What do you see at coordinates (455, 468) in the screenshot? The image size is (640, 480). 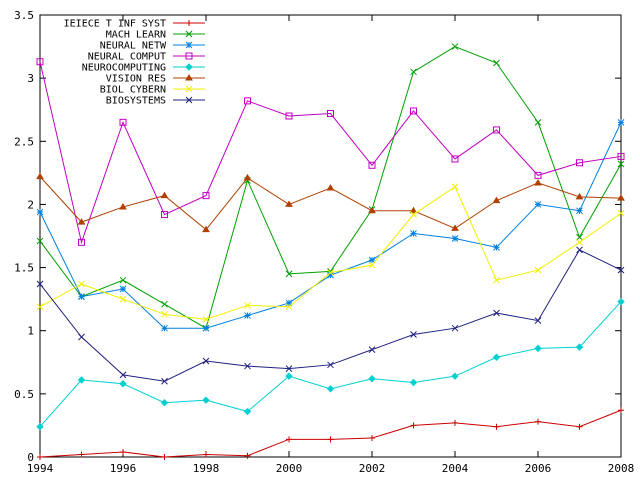 I see `x-tick-label: 2004` at bounding box center [455, 468].